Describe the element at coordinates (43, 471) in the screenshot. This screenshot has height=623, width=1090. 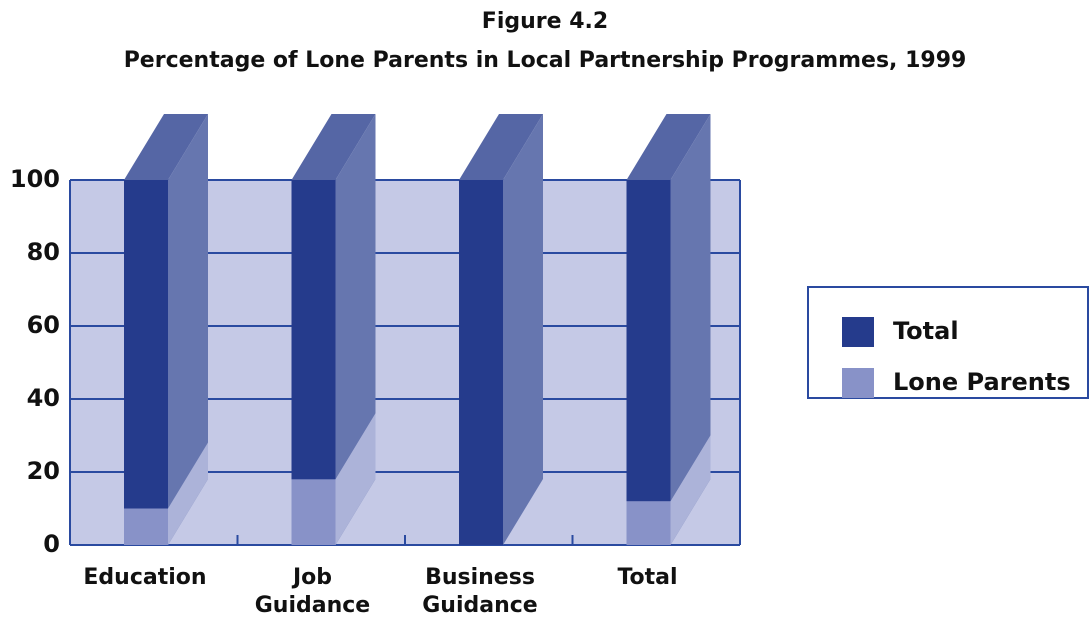
I see `y-tick-label: 20` at that location.